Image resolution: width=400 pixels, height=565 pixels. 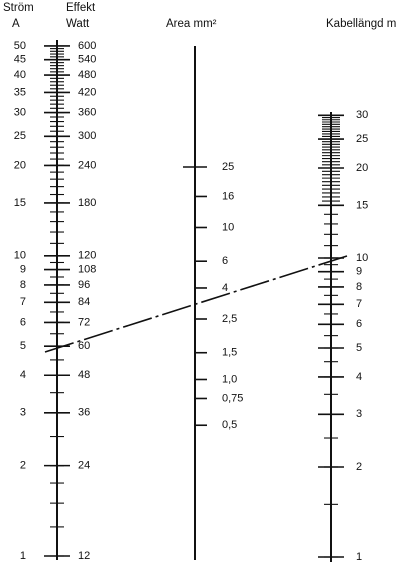 I want to click on length-label: 6, so click(x=359, y=324).